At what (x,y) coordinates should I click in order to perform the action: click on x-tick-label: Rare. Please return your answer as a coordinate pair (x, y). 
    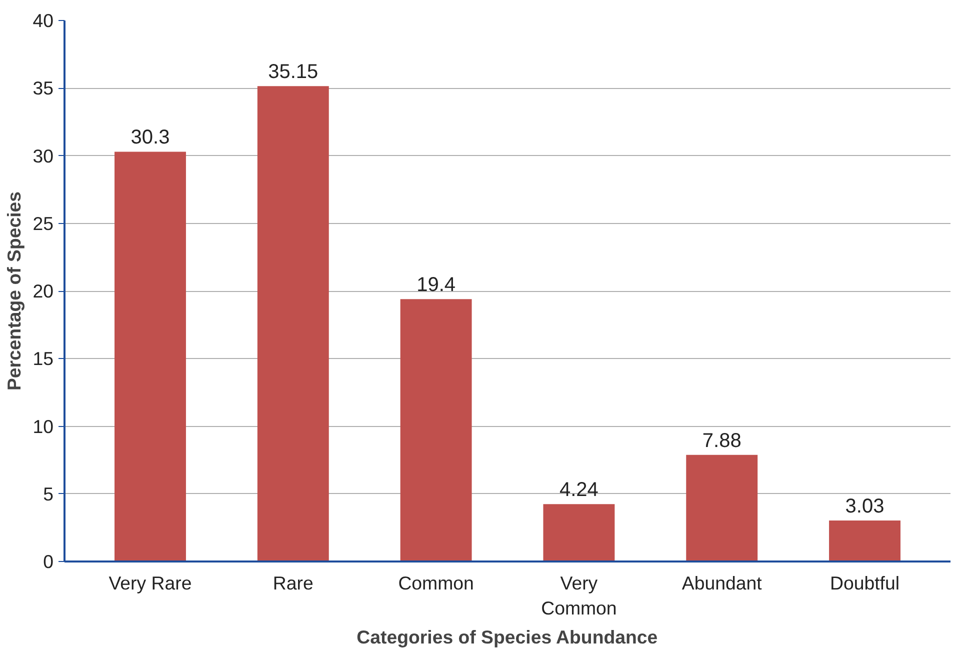
    Looking at the image, I should click on (293, 583).